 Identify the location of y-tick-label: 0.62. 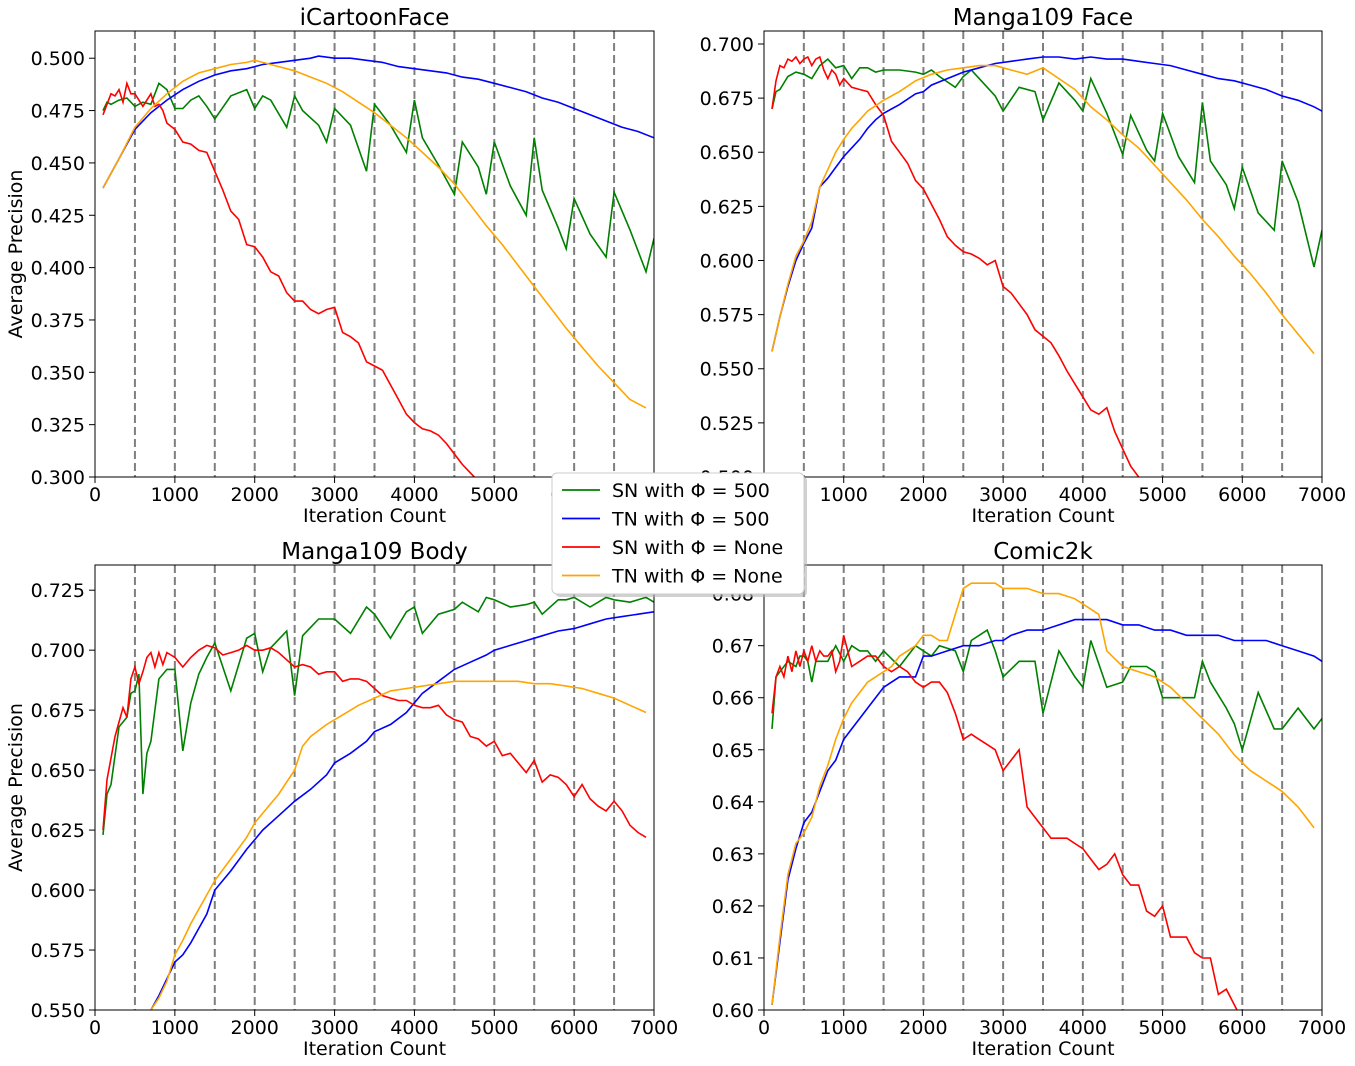
(733, 907).